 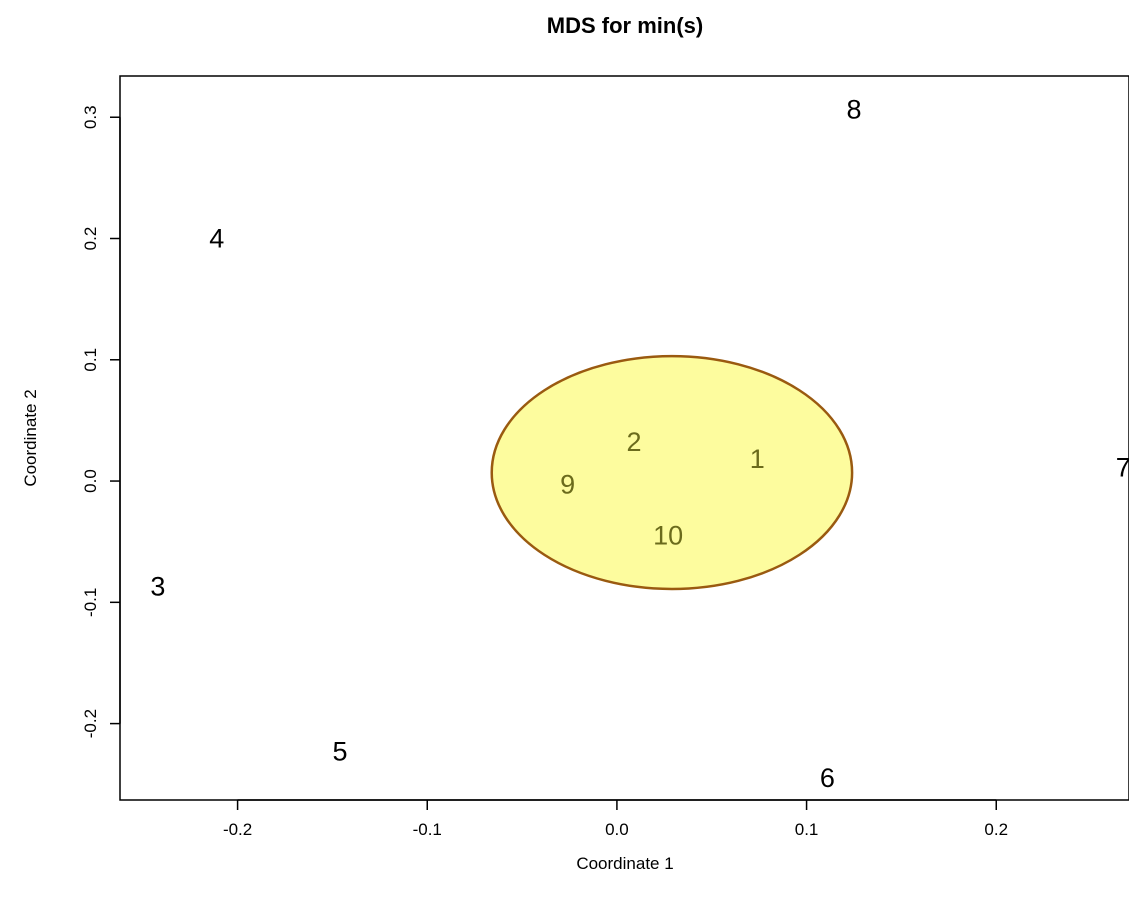 I want to click on y-tick-label: -0.2, so click(x=90, y=723).